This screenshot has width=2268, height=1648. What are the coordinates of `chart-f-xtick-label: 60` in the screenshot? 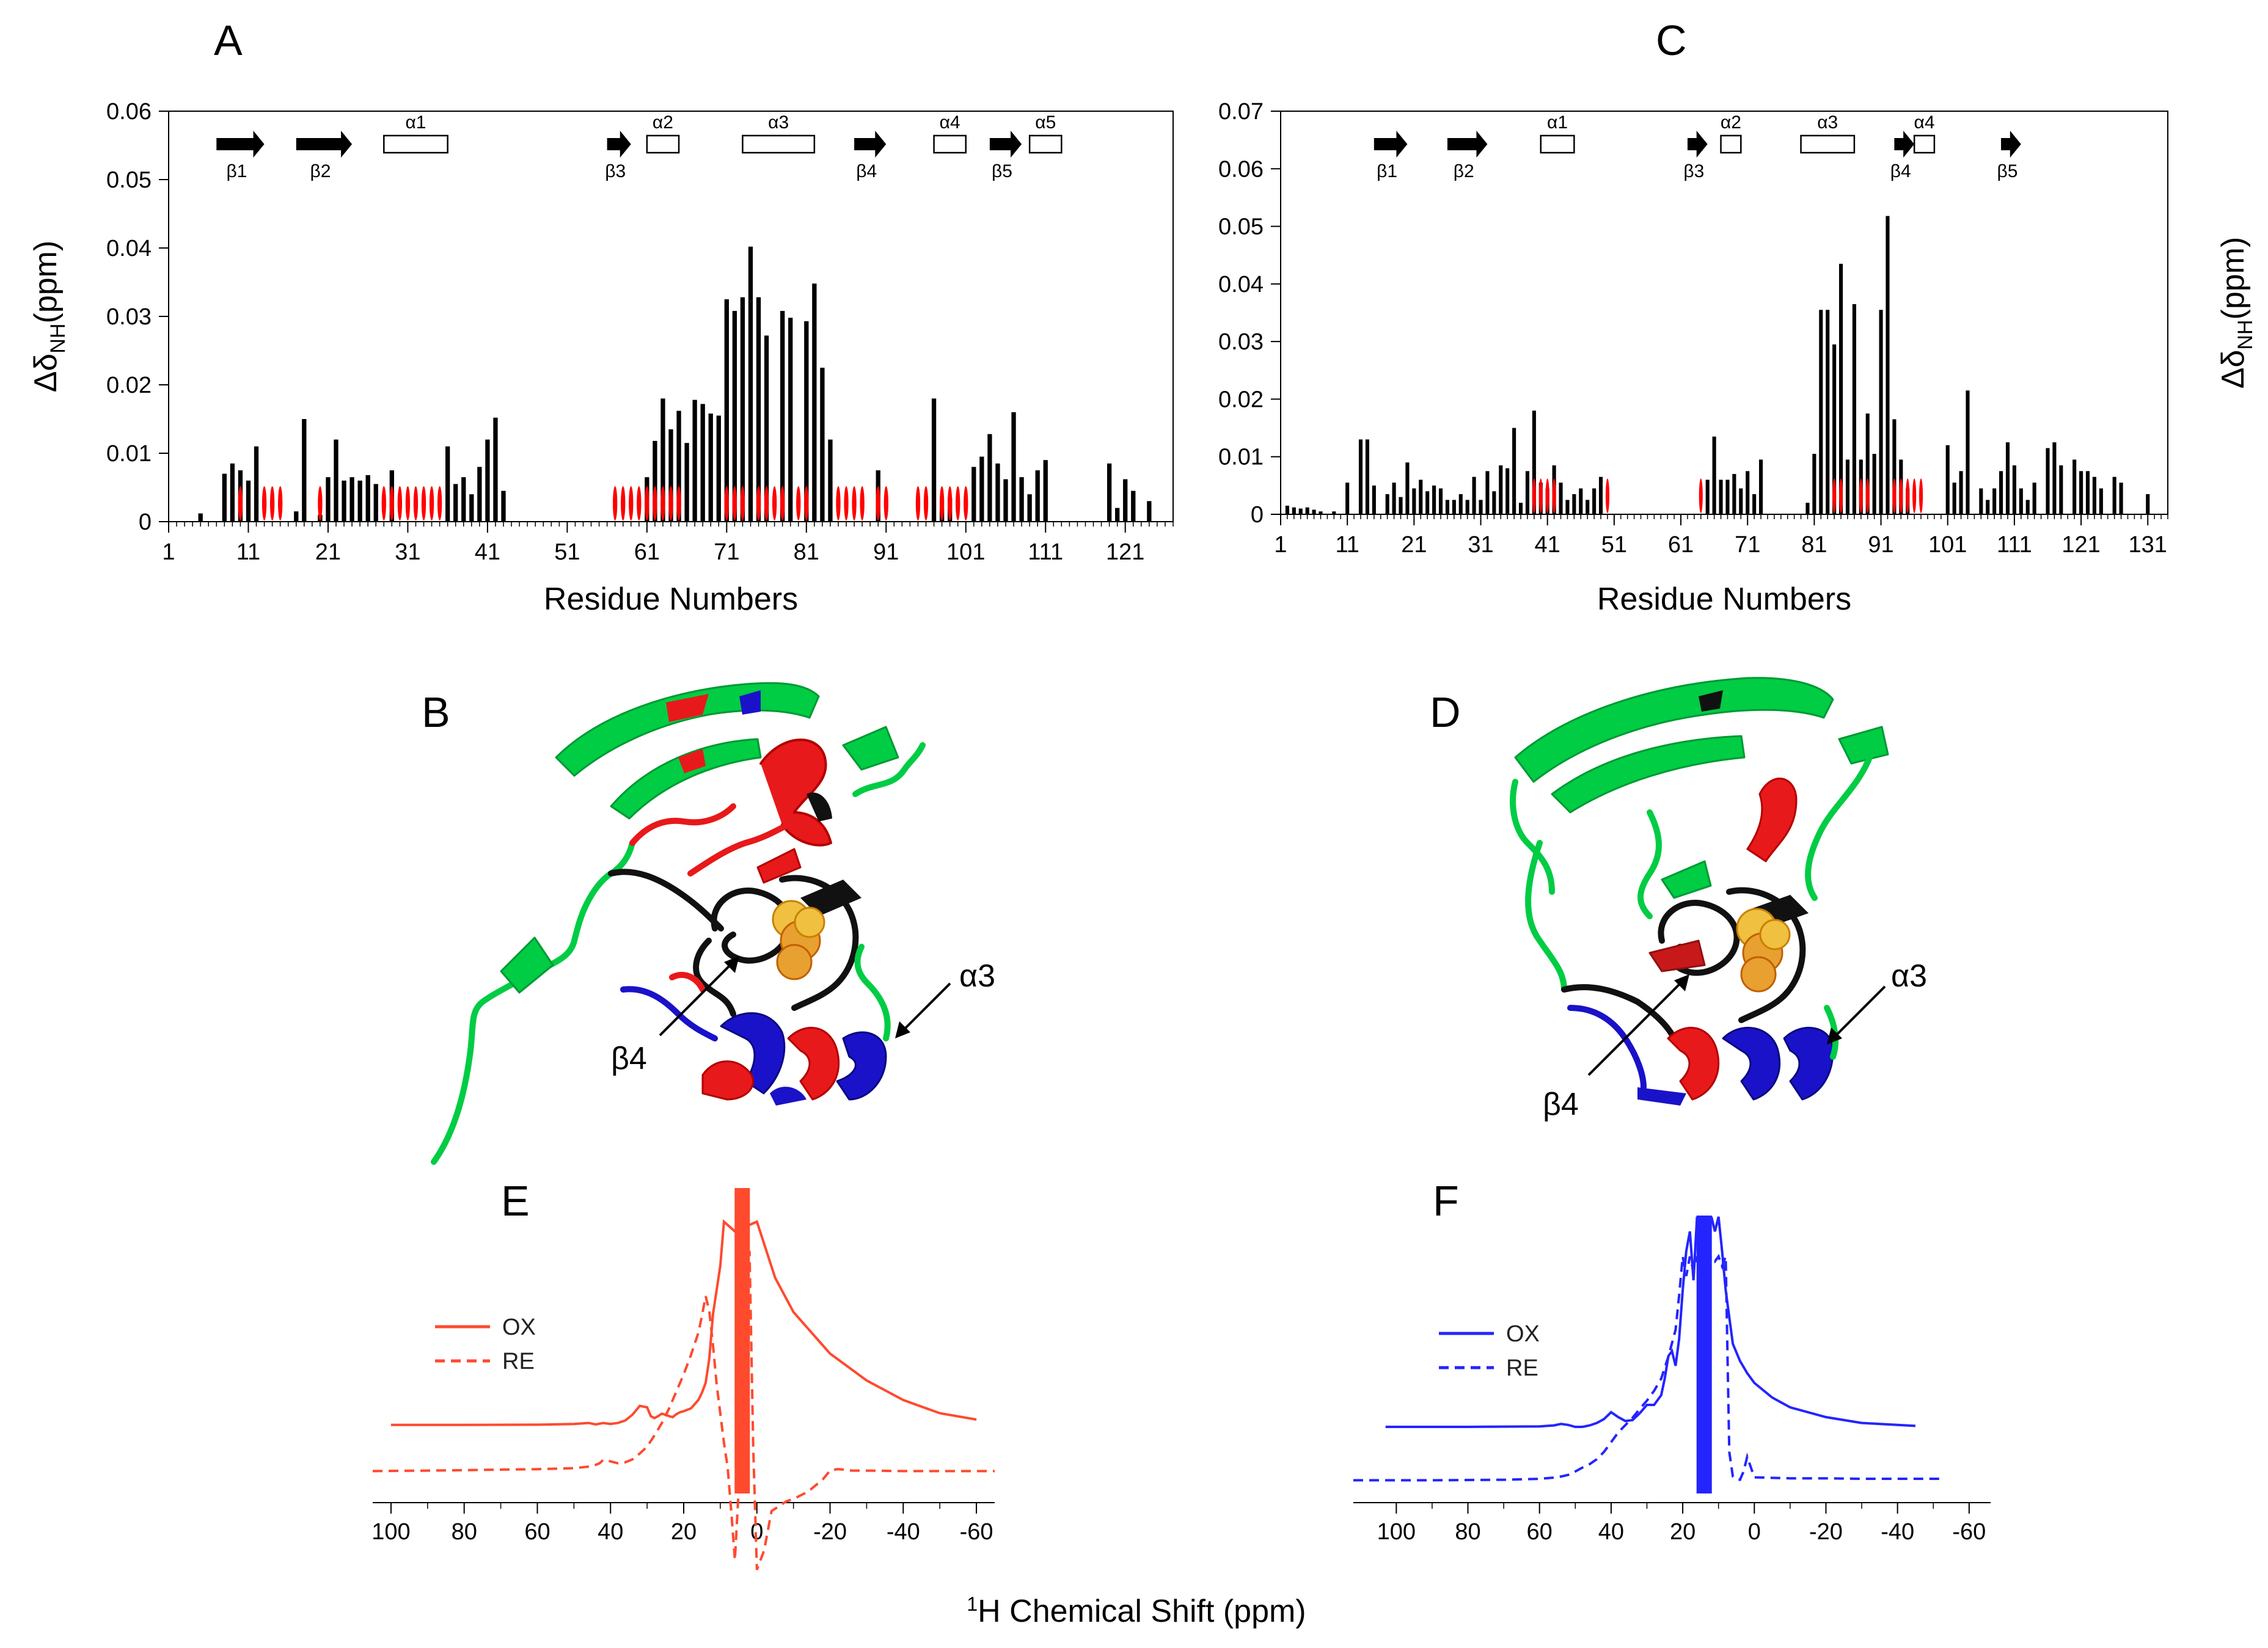 It's located at (1540, 1532).